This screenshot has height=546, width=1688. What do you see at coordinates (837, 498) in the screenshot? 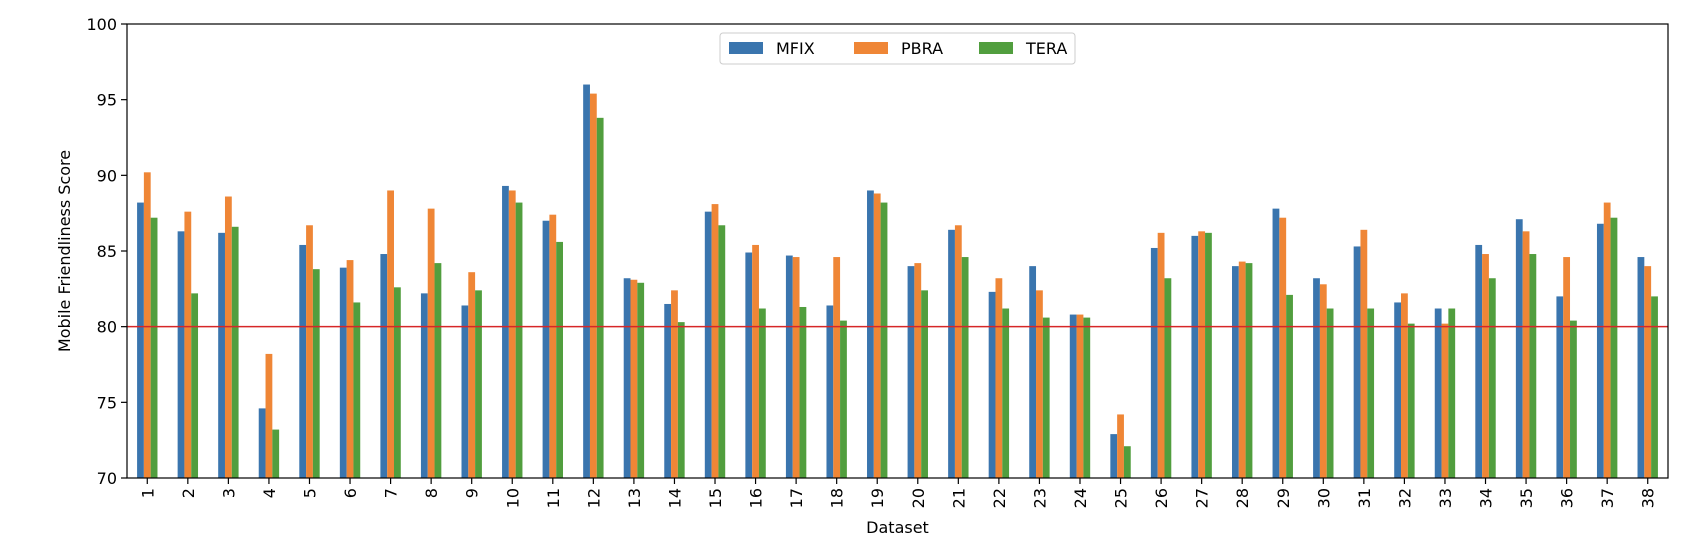
I see `x-tick-label-18: 18` at bounding box center [837, 498].